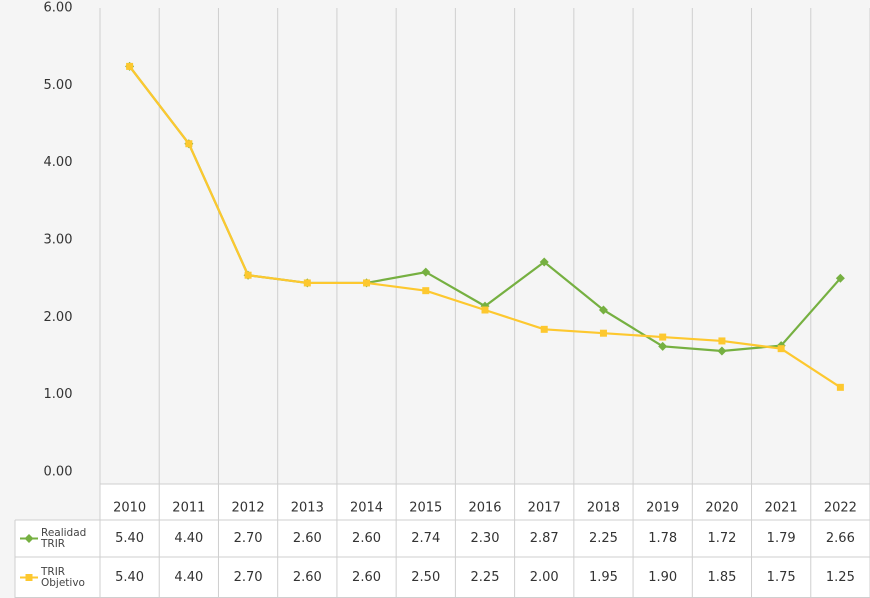  I want to click on y-tick-label: 2.00, so click(58, 317).